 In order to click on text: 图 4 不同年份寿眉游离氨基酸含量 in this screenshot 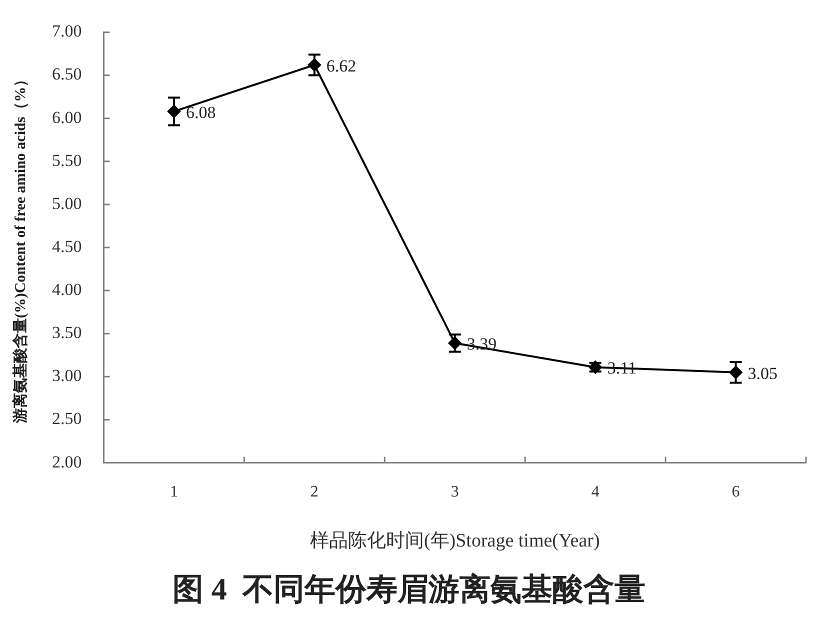, I will do `click(409, 588)`.